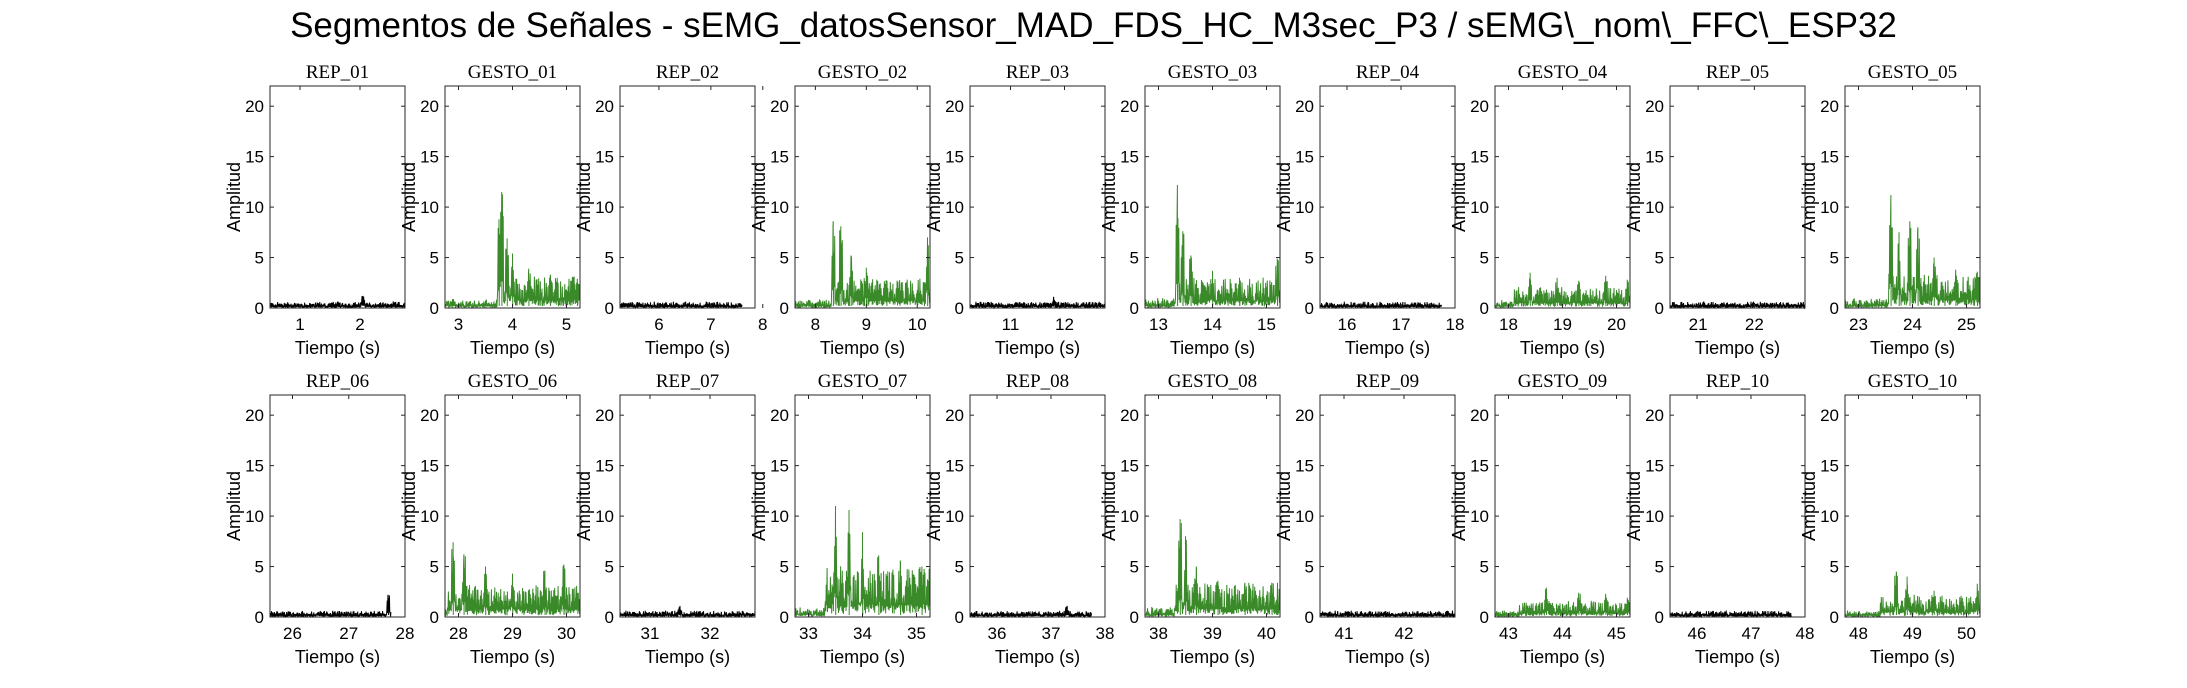 The image size is (2187, 688). I want to click on subplot-gesto-01: 0 5 10 15 20 3 4 5 GESTO_01 Tiempo (s) Amplitud, so click(490, 210).